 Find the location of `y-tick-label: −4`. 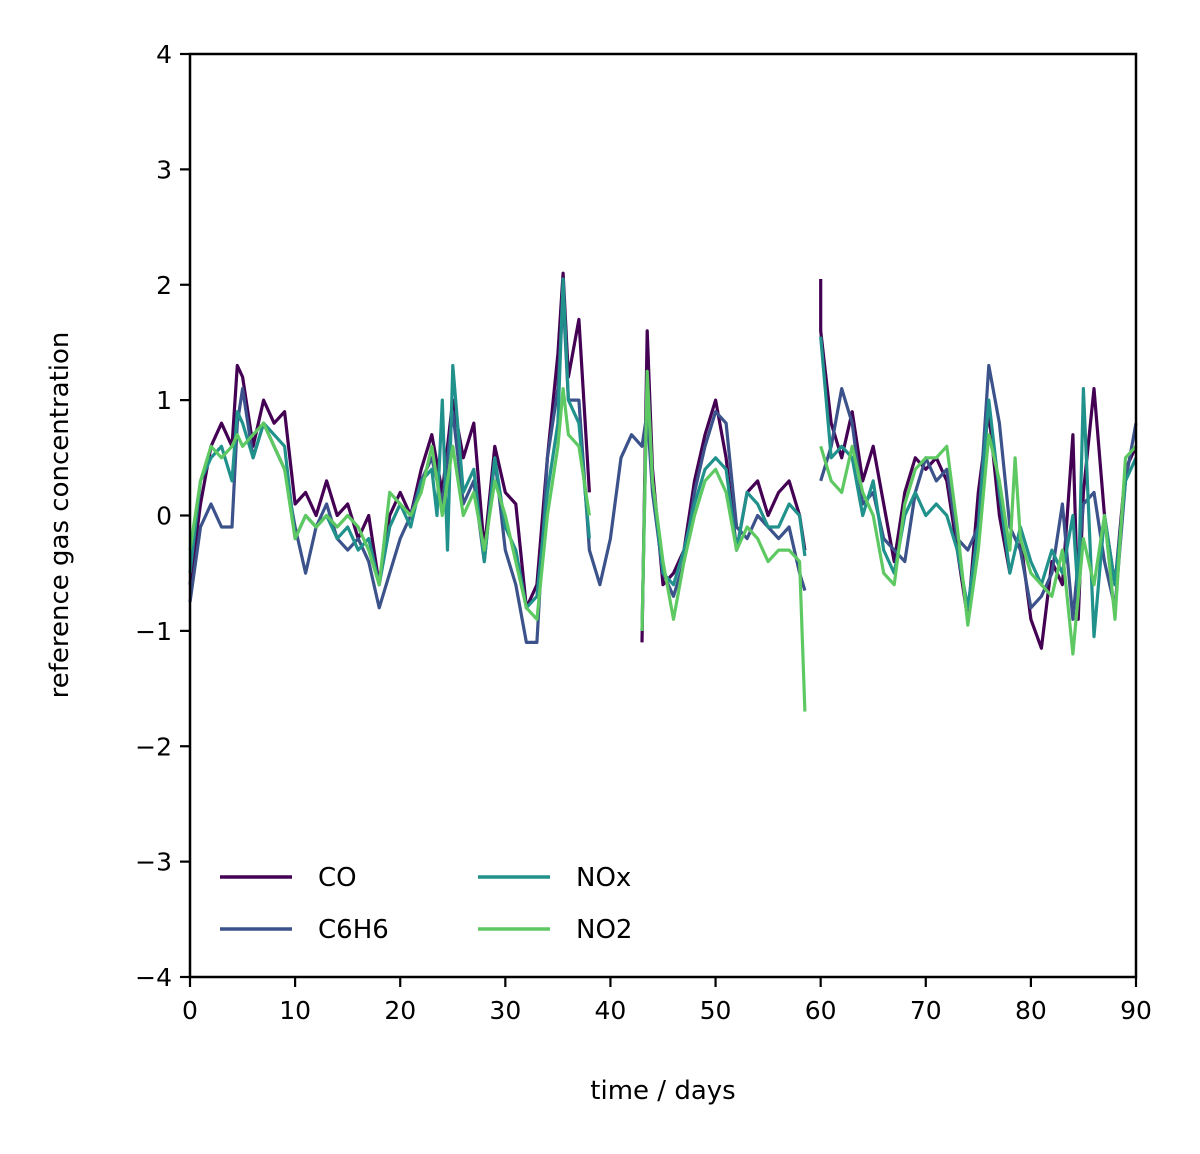

y-tick-label: −4 is located at coordinates (153, 977).